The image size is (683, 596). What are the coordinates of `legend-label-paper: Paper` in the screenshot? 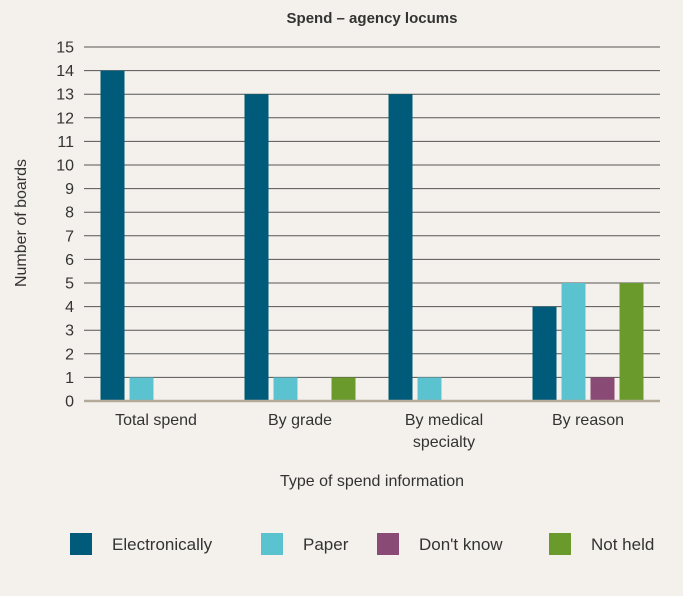 It's located at (326, 544).